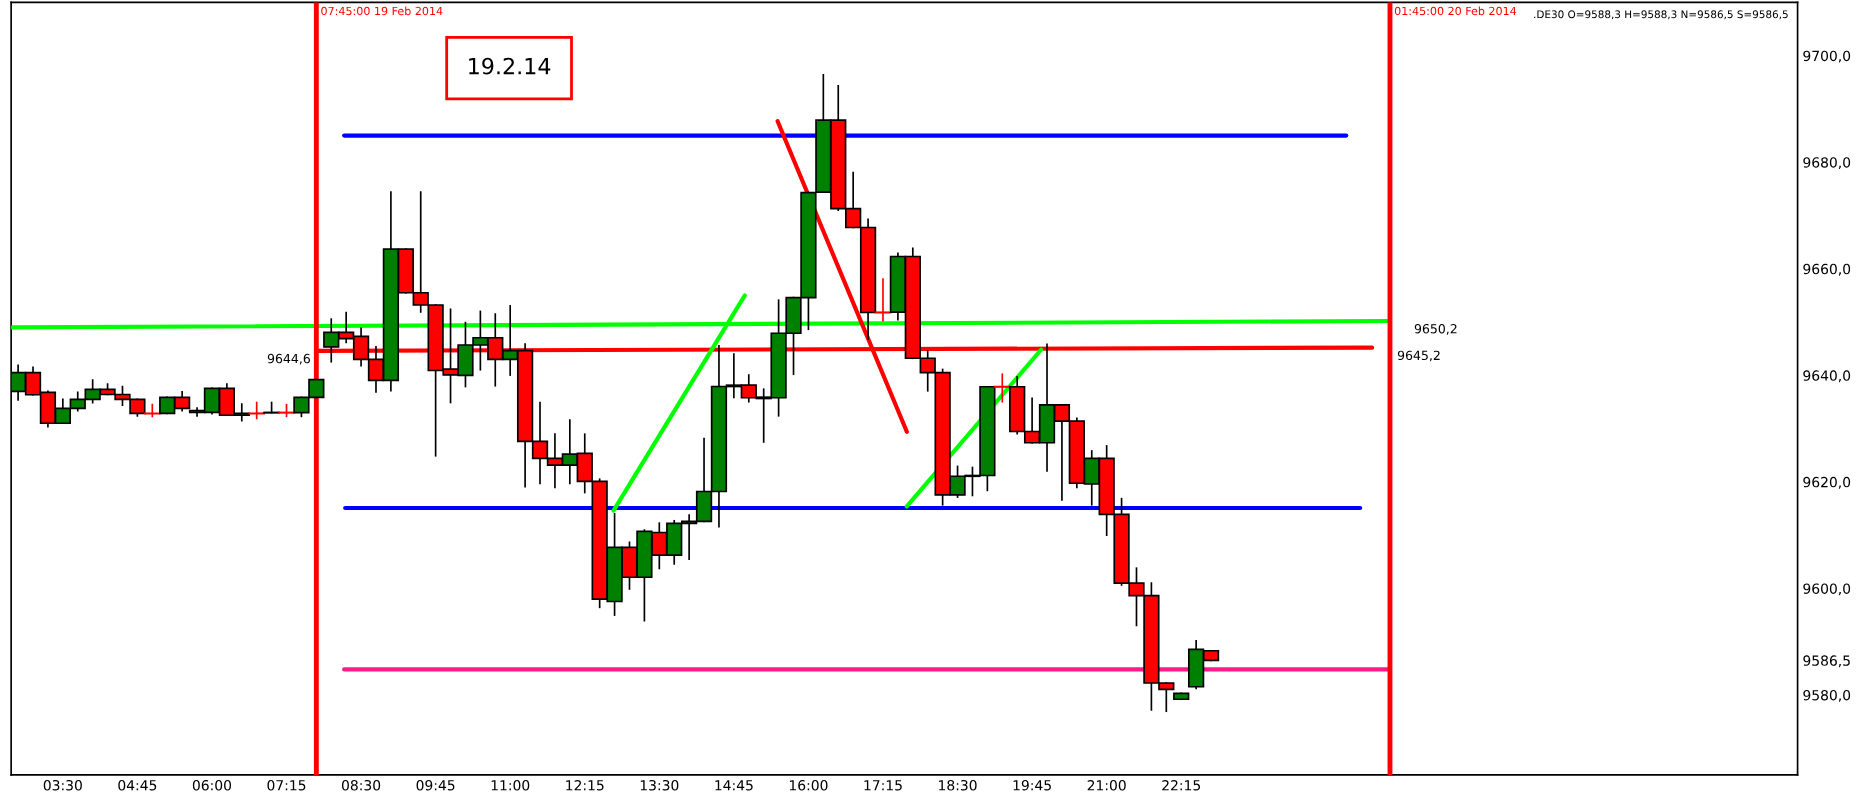 The image size is (1857, 803). Describe the element at coordinates (212, 785) in the screenshot. I see `x-tick-label: 06:00` at that location.